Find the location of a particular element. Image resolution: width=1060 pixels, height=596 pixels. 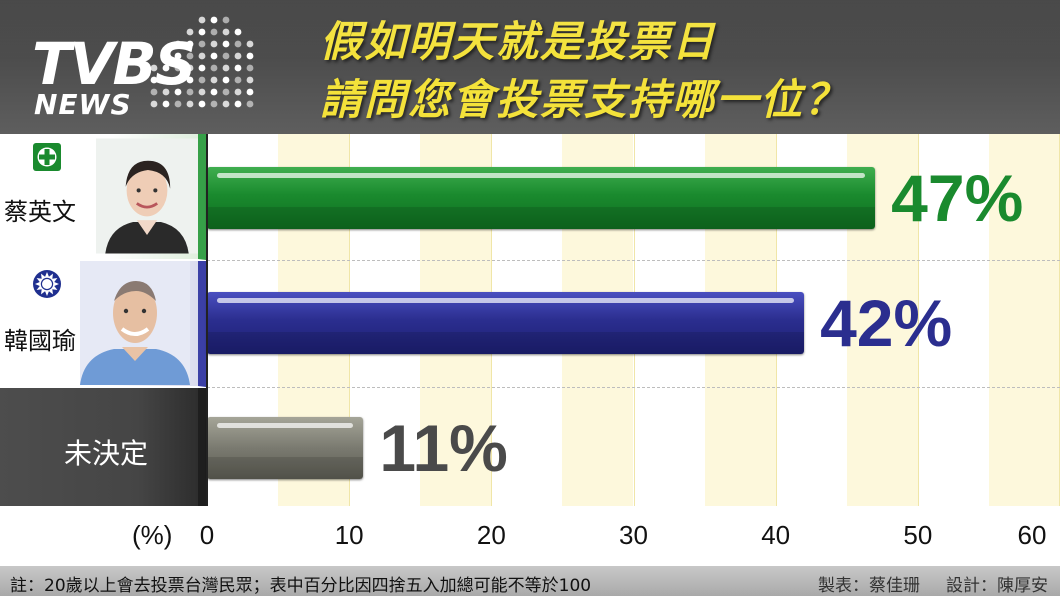

bar-value-label: 47% is located at coordinates (957, 198).